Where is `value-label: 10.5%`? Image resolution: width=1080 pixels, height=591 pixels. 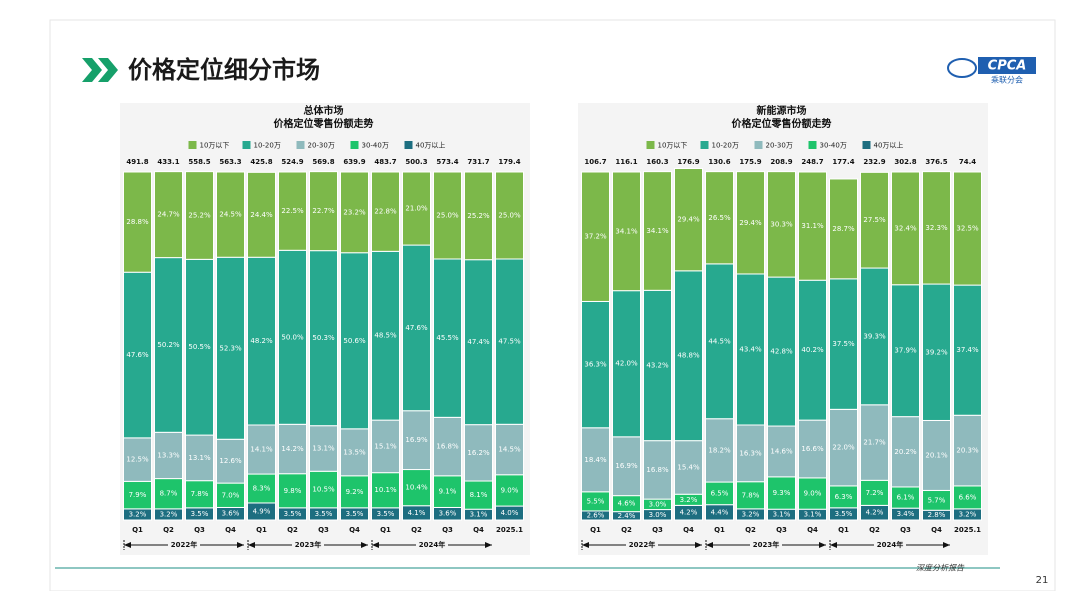
value-label: 10.5% is located at coordinates (323, 490).